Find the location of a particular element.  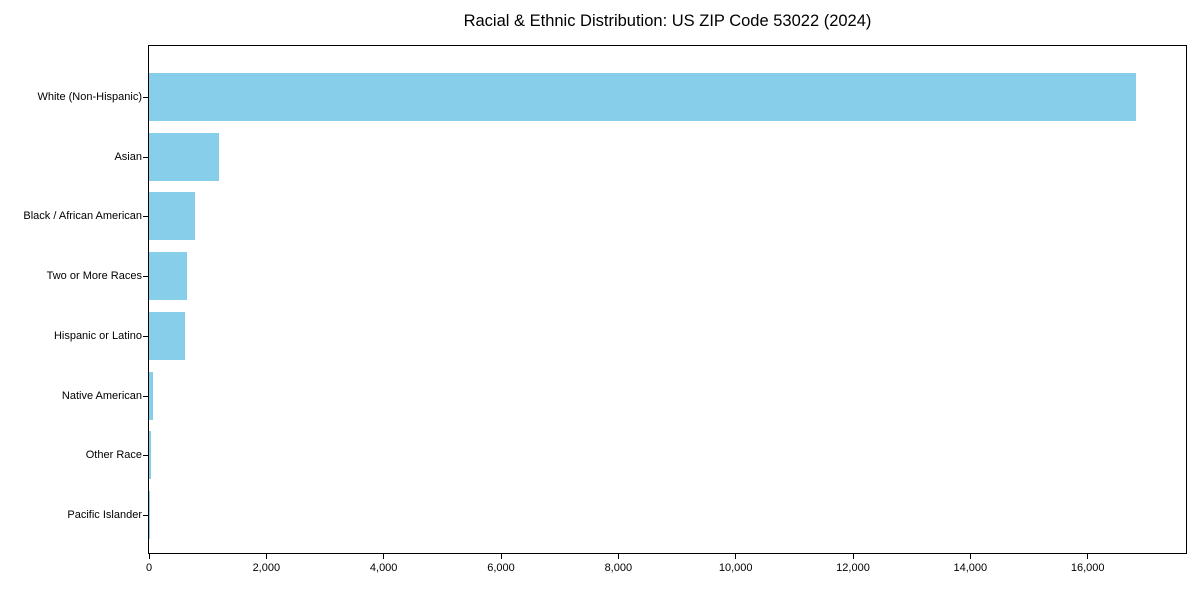

x-tick-label: 8,000 is located at coordinates (618, 568).